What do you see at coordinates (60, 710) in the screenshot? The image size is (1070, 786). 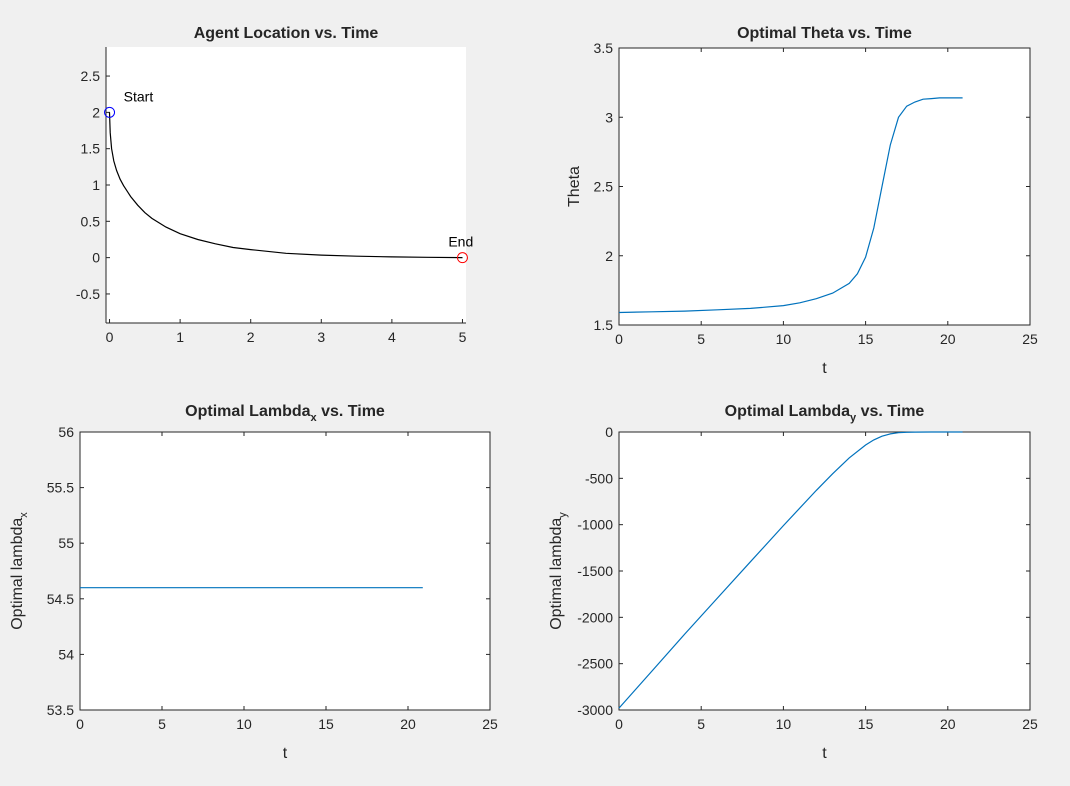 I see `y-tick-label: 53.5` at bounding box center [60, 710].